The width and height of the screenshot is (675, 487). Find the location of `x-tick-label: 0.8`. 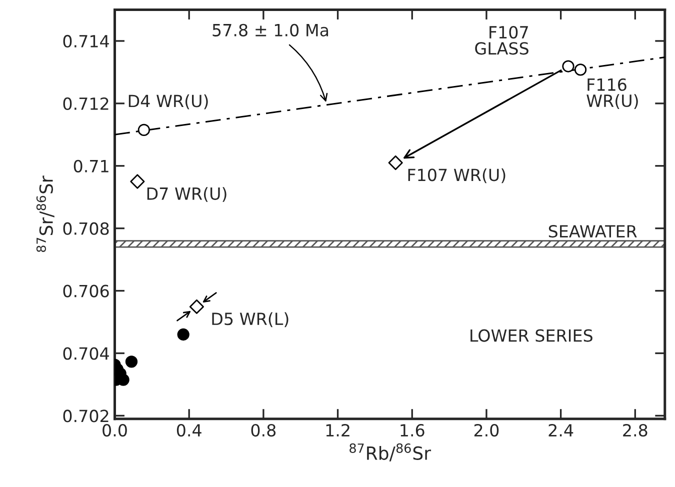

x-tick-label: 0.8 is located at coordinates (263, 430).